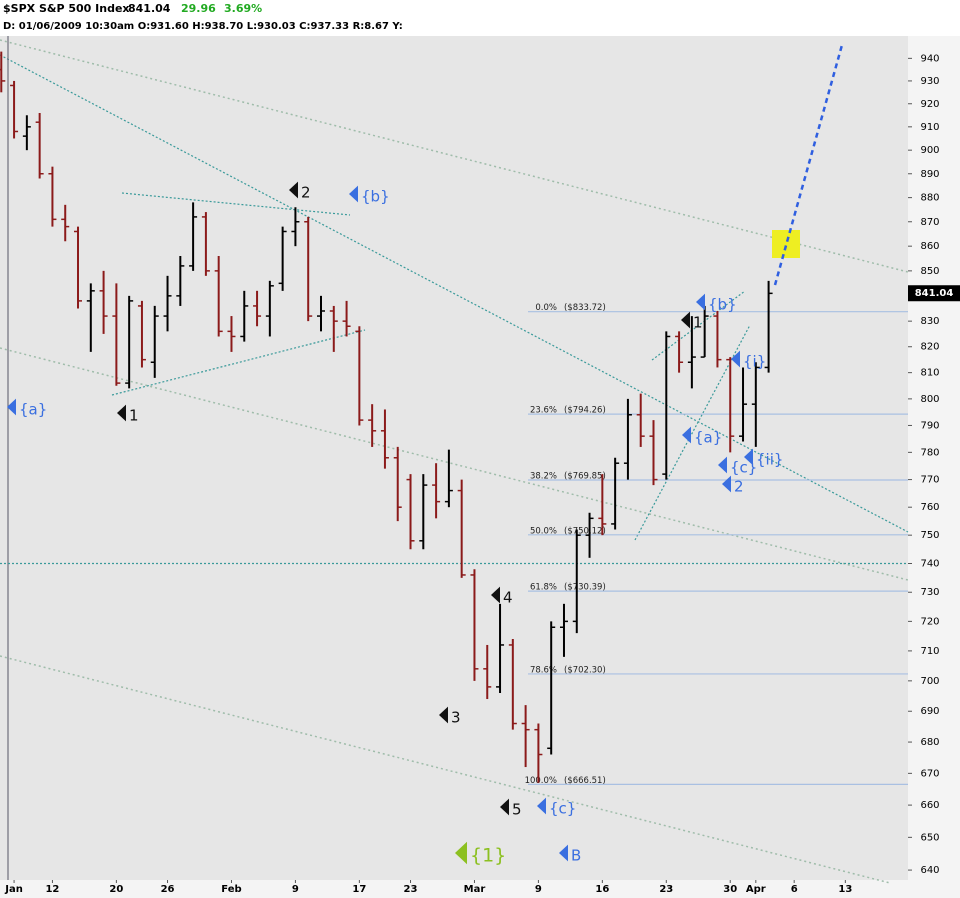 Image resolution: width=960 pixels, height=898 pixels. I want to click on fib-price: ($833.72), so click(585, 308).